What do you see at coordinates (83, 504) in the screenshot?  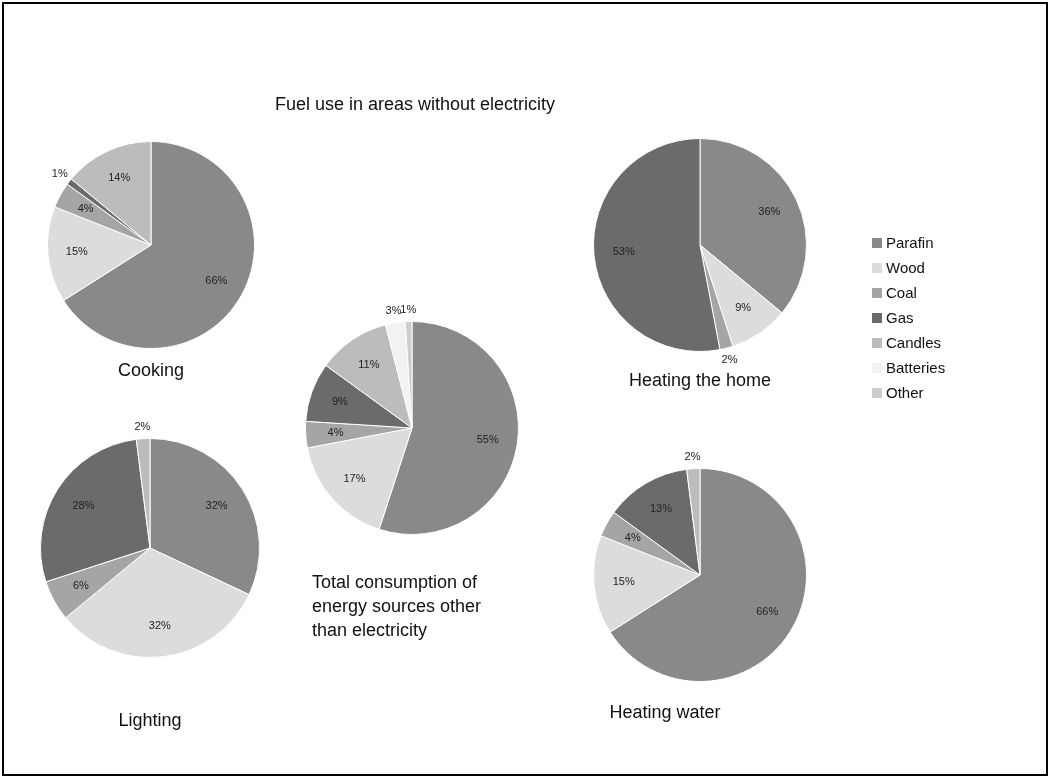 I see `data-label: 28%` at bounding box center [83, 504].